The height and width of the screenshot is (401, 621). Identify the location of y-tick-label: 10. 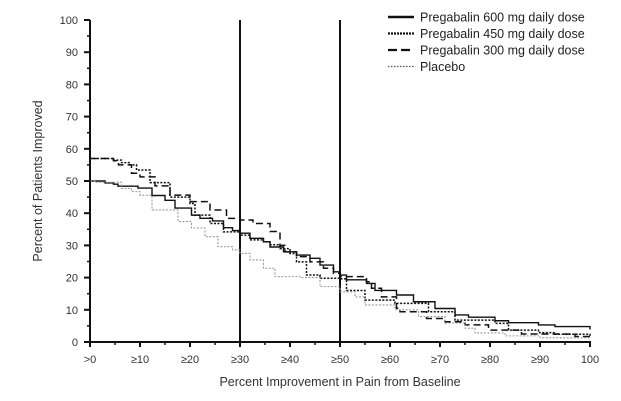
(72, 311).